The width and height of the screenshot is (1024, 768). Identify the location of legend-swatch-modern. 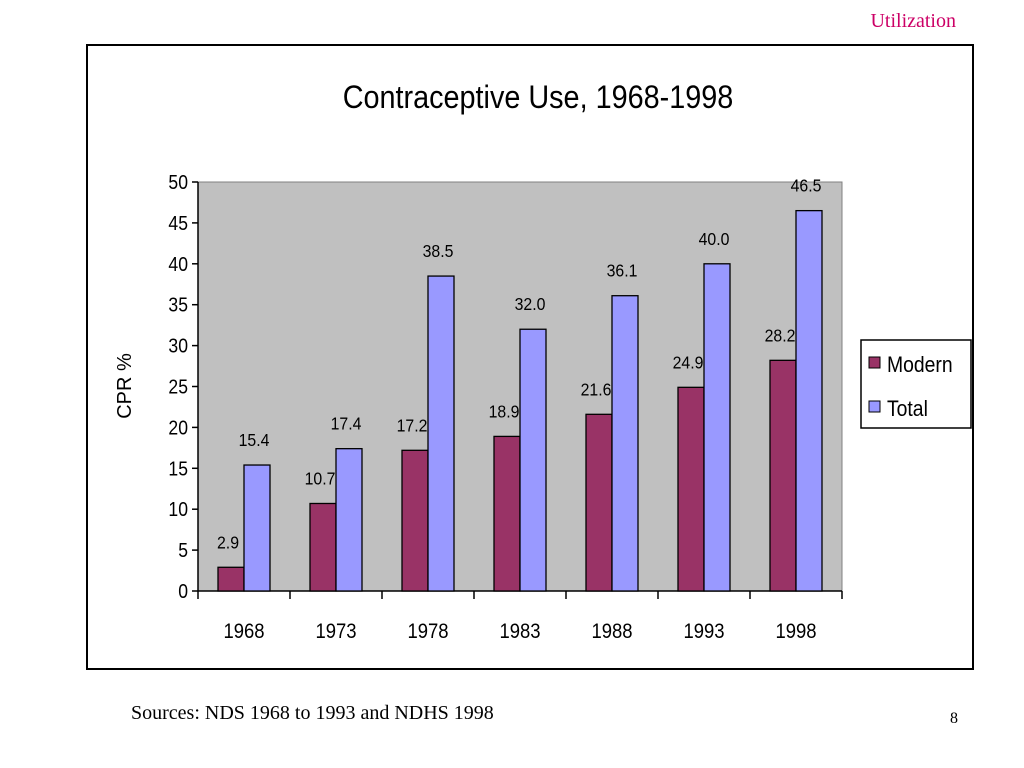
(874, 362).